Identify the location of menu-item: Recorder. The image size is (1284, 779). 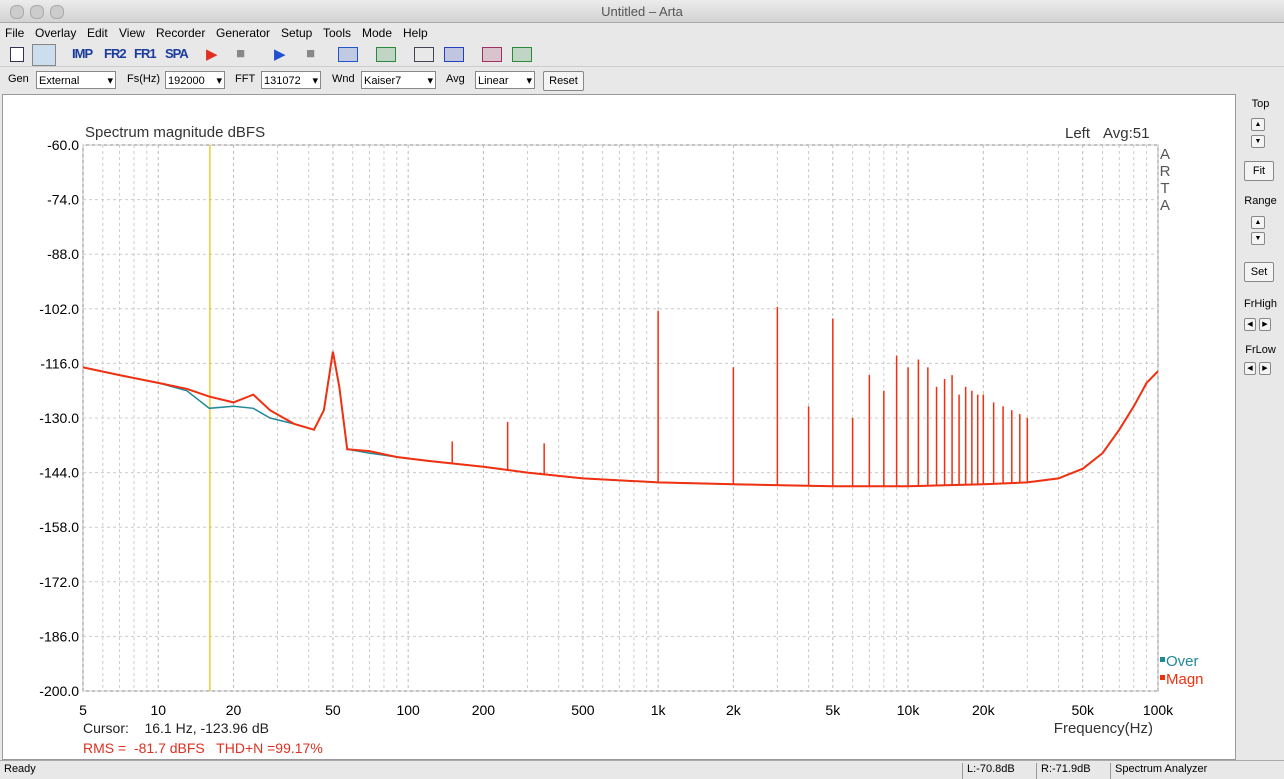
(181, 33).